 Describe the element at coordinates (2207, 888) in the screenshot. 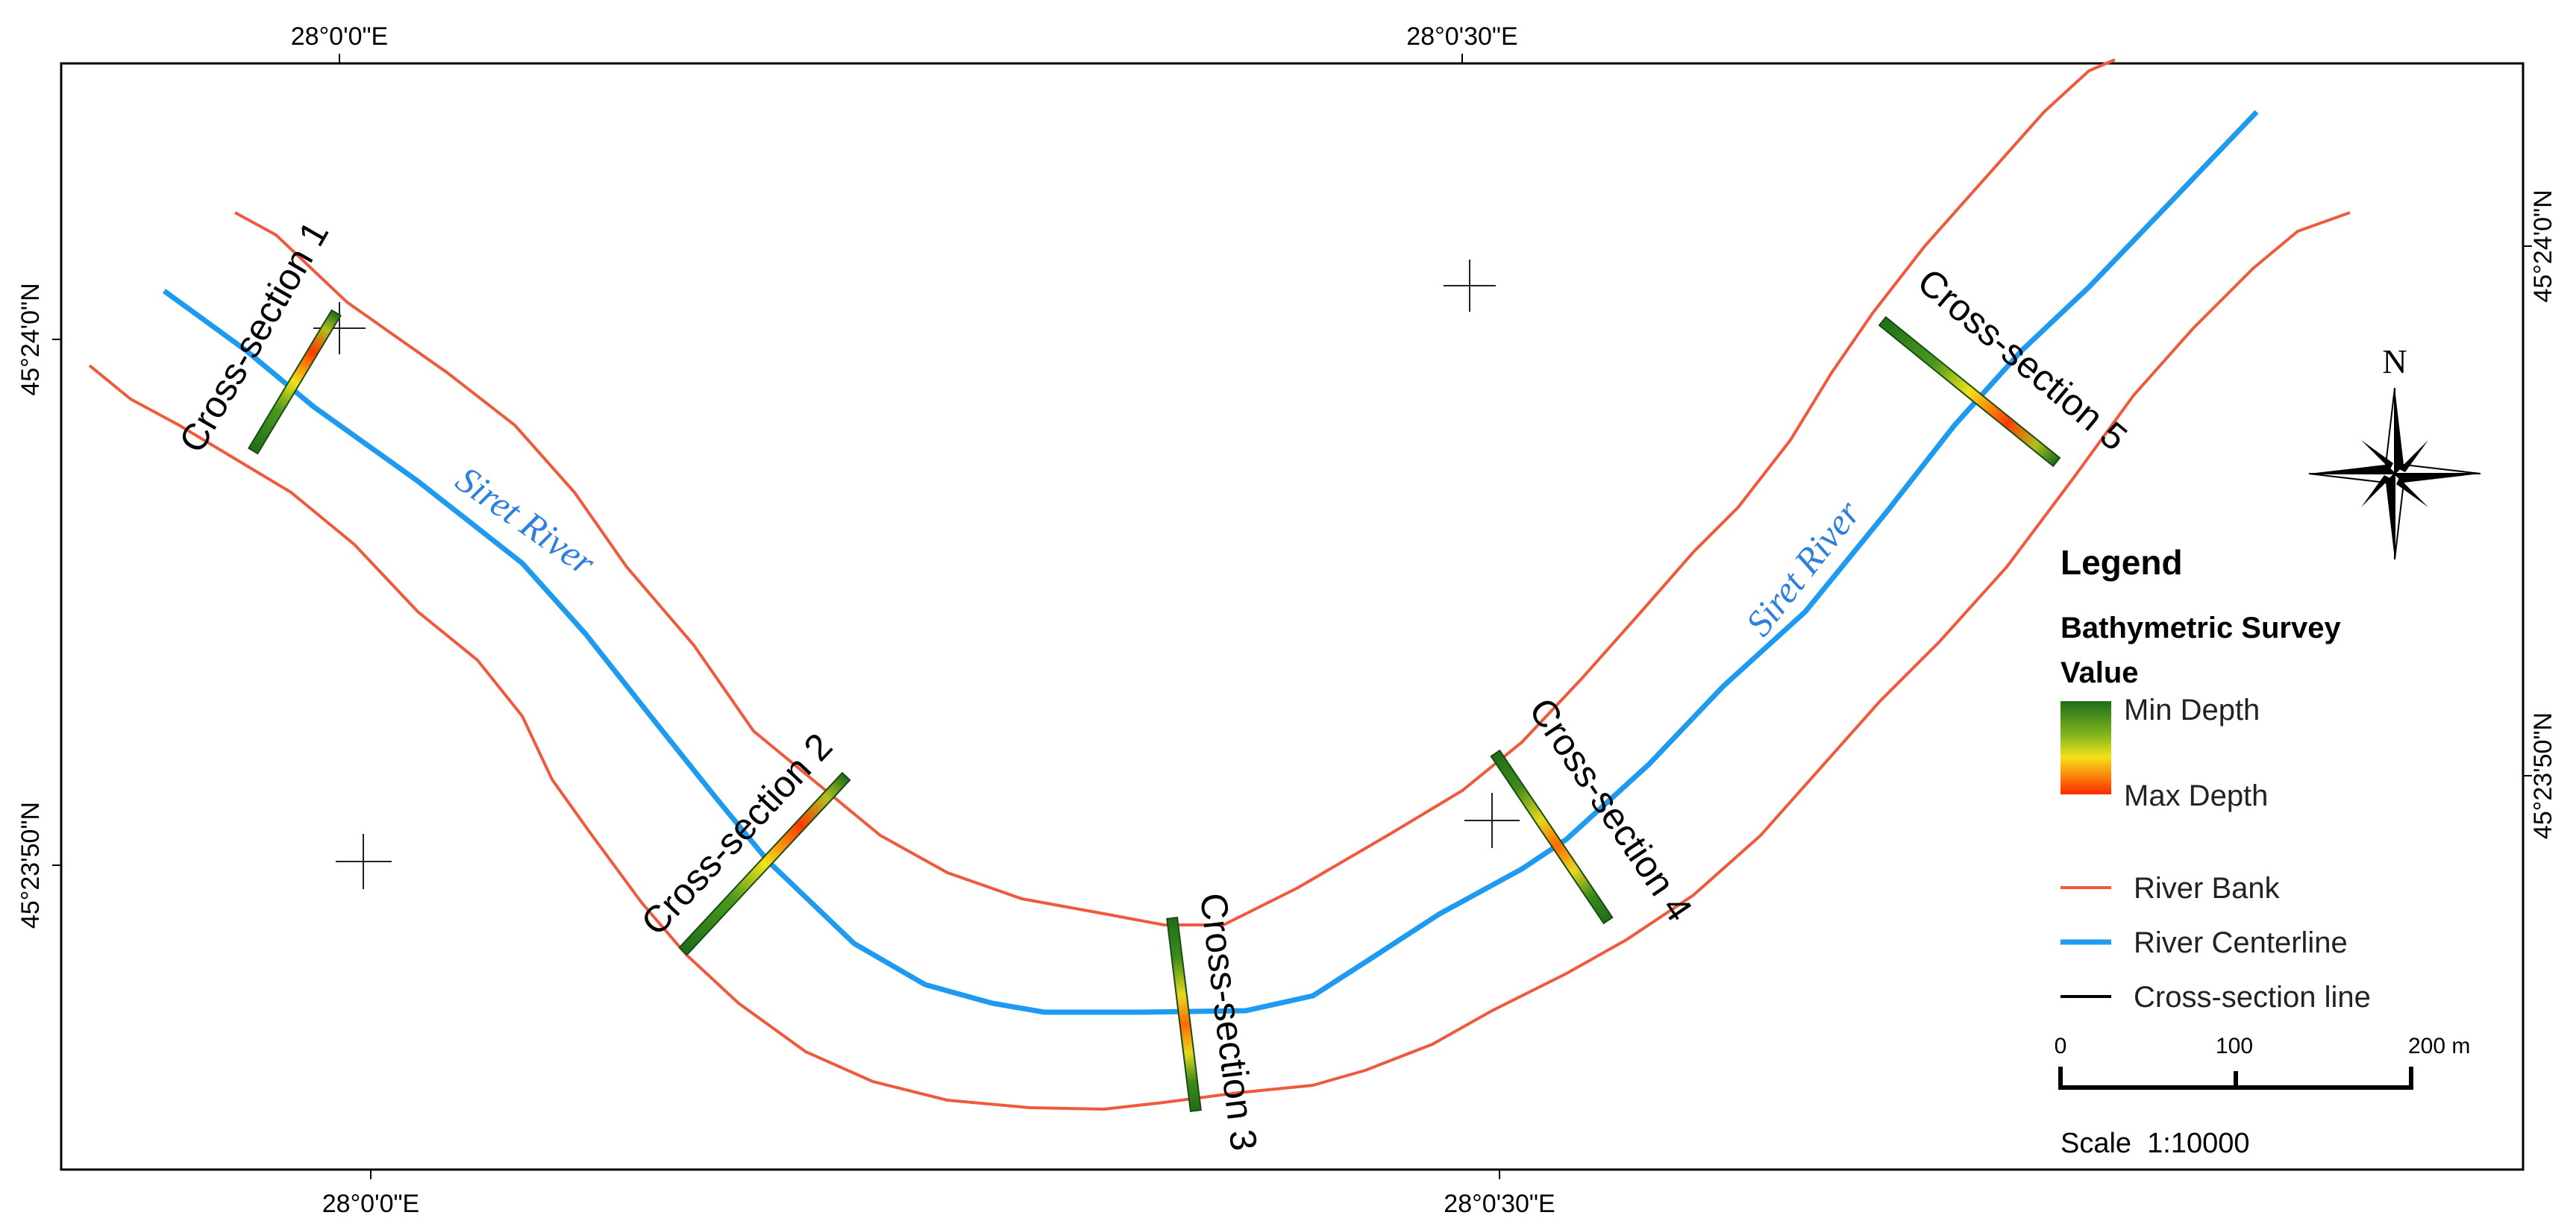

I see `legend-river-bank: River Bank` at that location.